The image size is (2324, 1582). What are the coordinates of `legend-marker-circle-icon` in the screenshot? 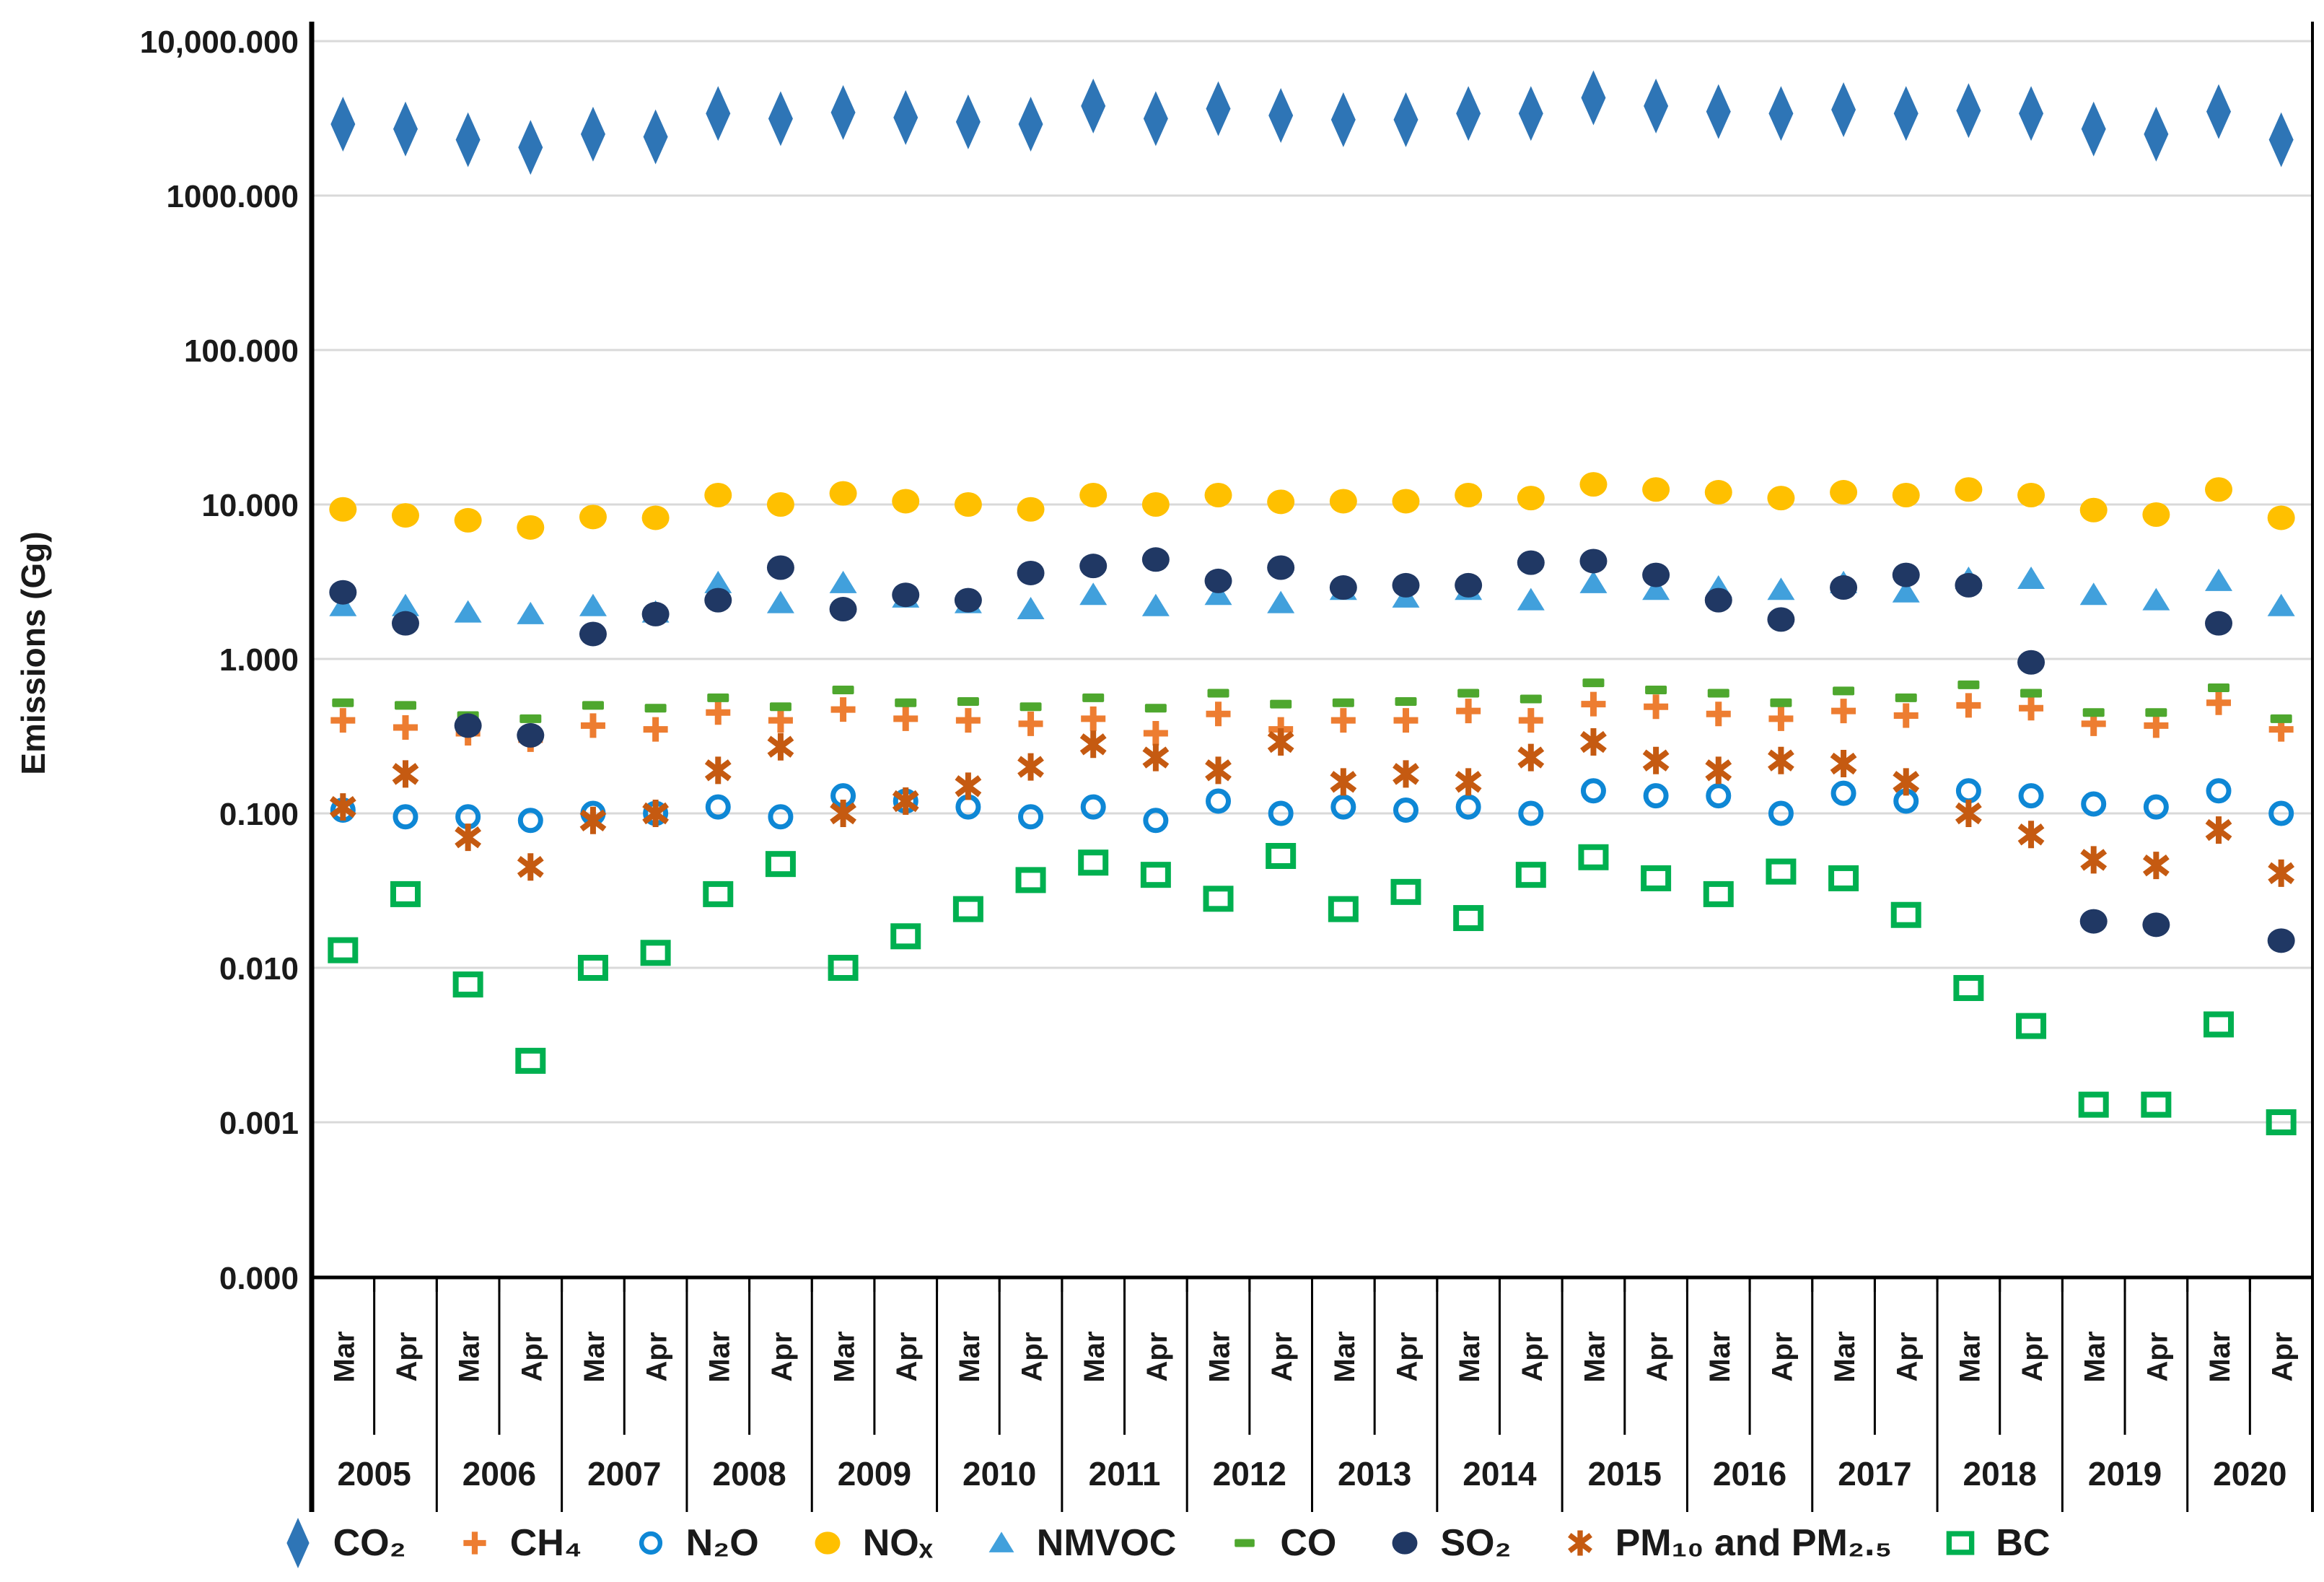 It's located at (1405, 1543).